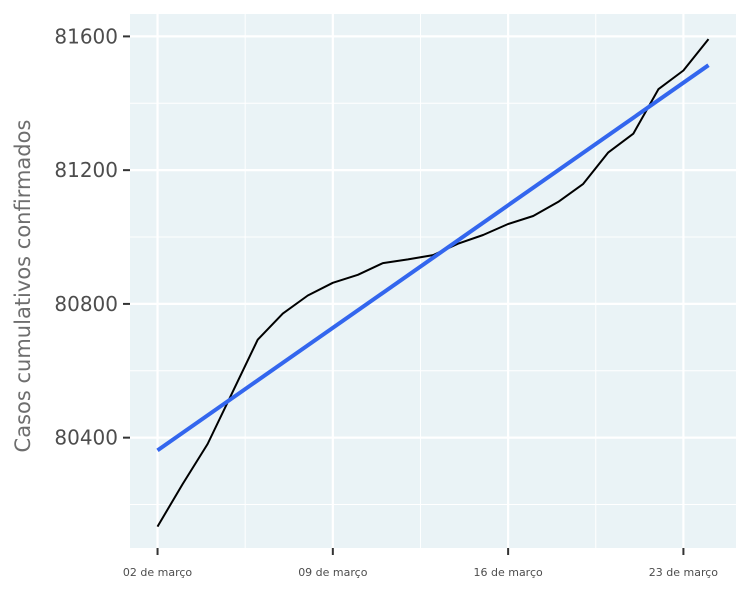 The image size is (750, 600). I want to click on x-tick-label: 02 de março, so click(158, 572).